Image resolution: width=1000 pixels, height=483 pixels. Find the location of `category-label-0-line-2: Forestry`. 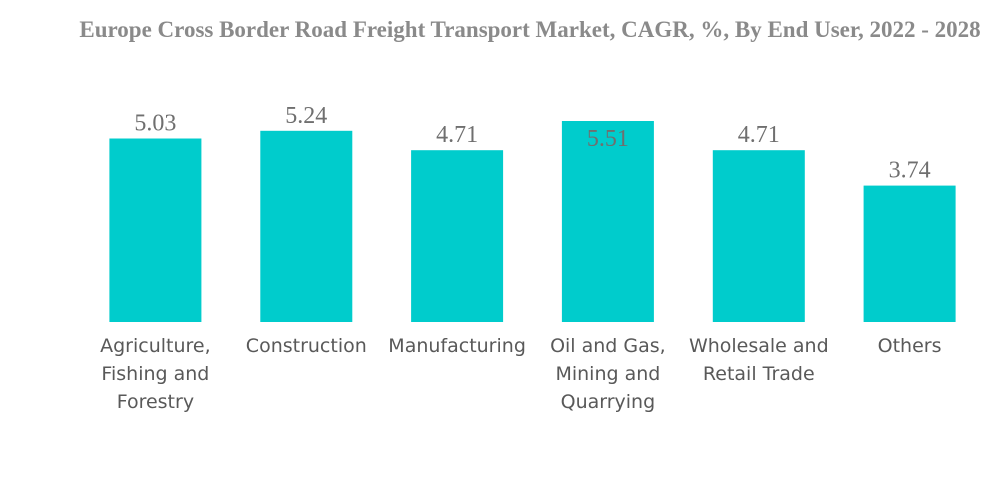

category-label-0-line-2: Forestry is located at coordinates (155, 402).